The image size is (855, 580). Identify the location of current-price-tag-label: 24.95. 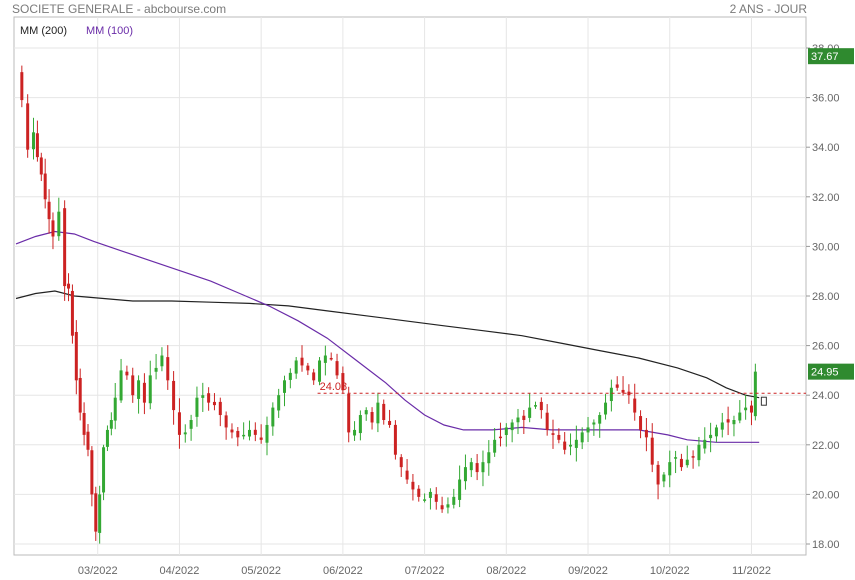
(825, 373).